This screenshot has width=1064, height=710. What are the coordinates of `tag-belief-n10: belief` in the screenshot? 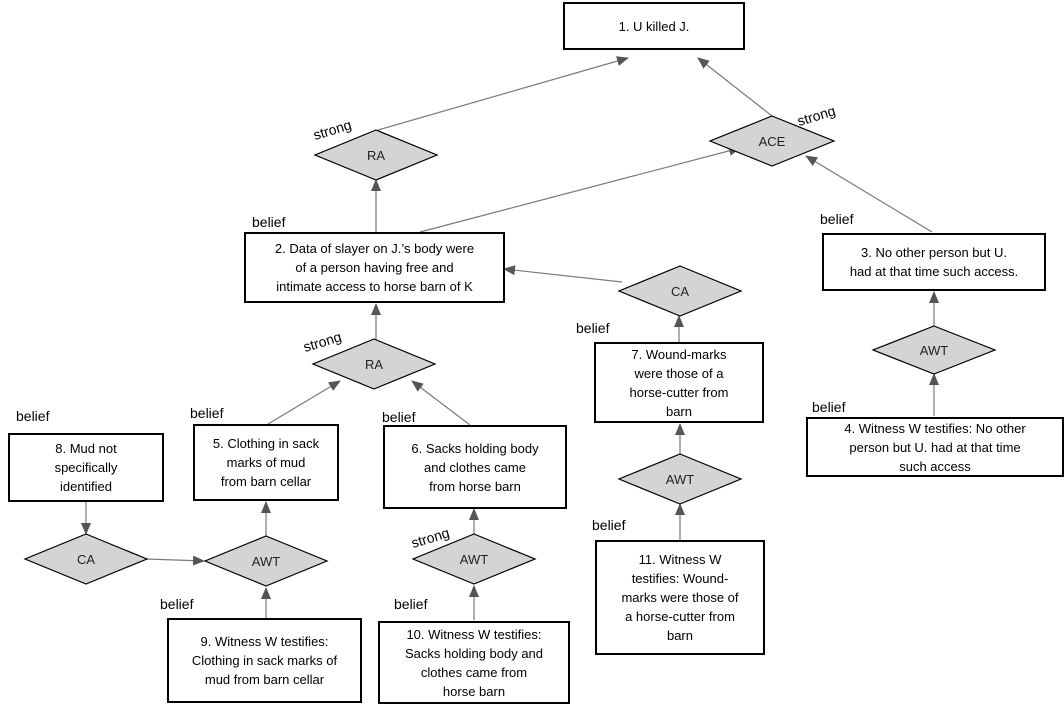 It's located at (411, 604).